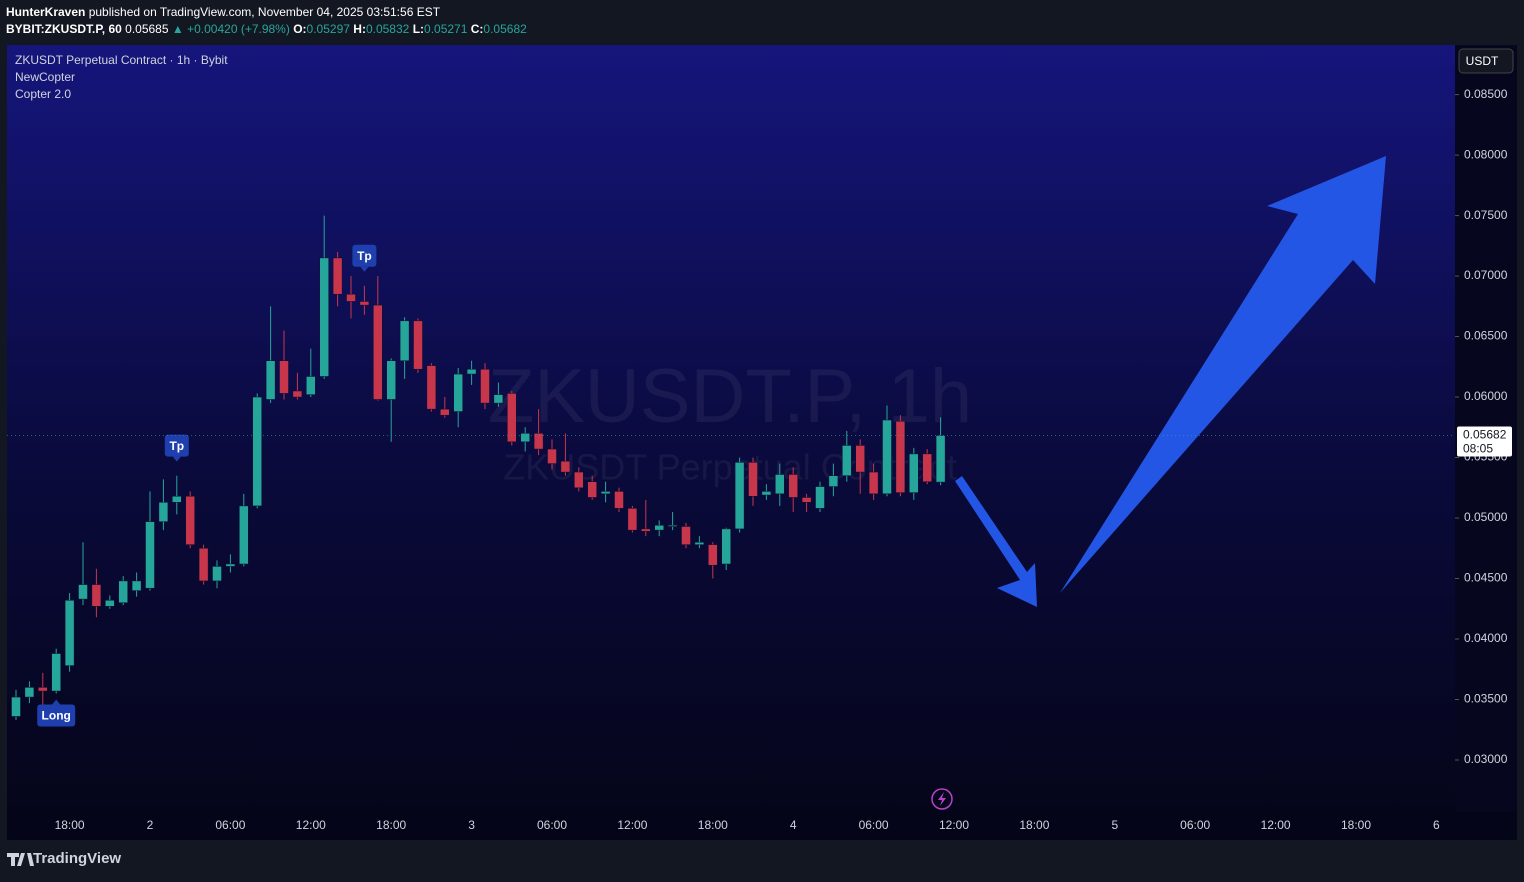 Image resolution: width=1524 pixels, height=882 pixels. I want to click on last: 0.05685, so click(147, 29).